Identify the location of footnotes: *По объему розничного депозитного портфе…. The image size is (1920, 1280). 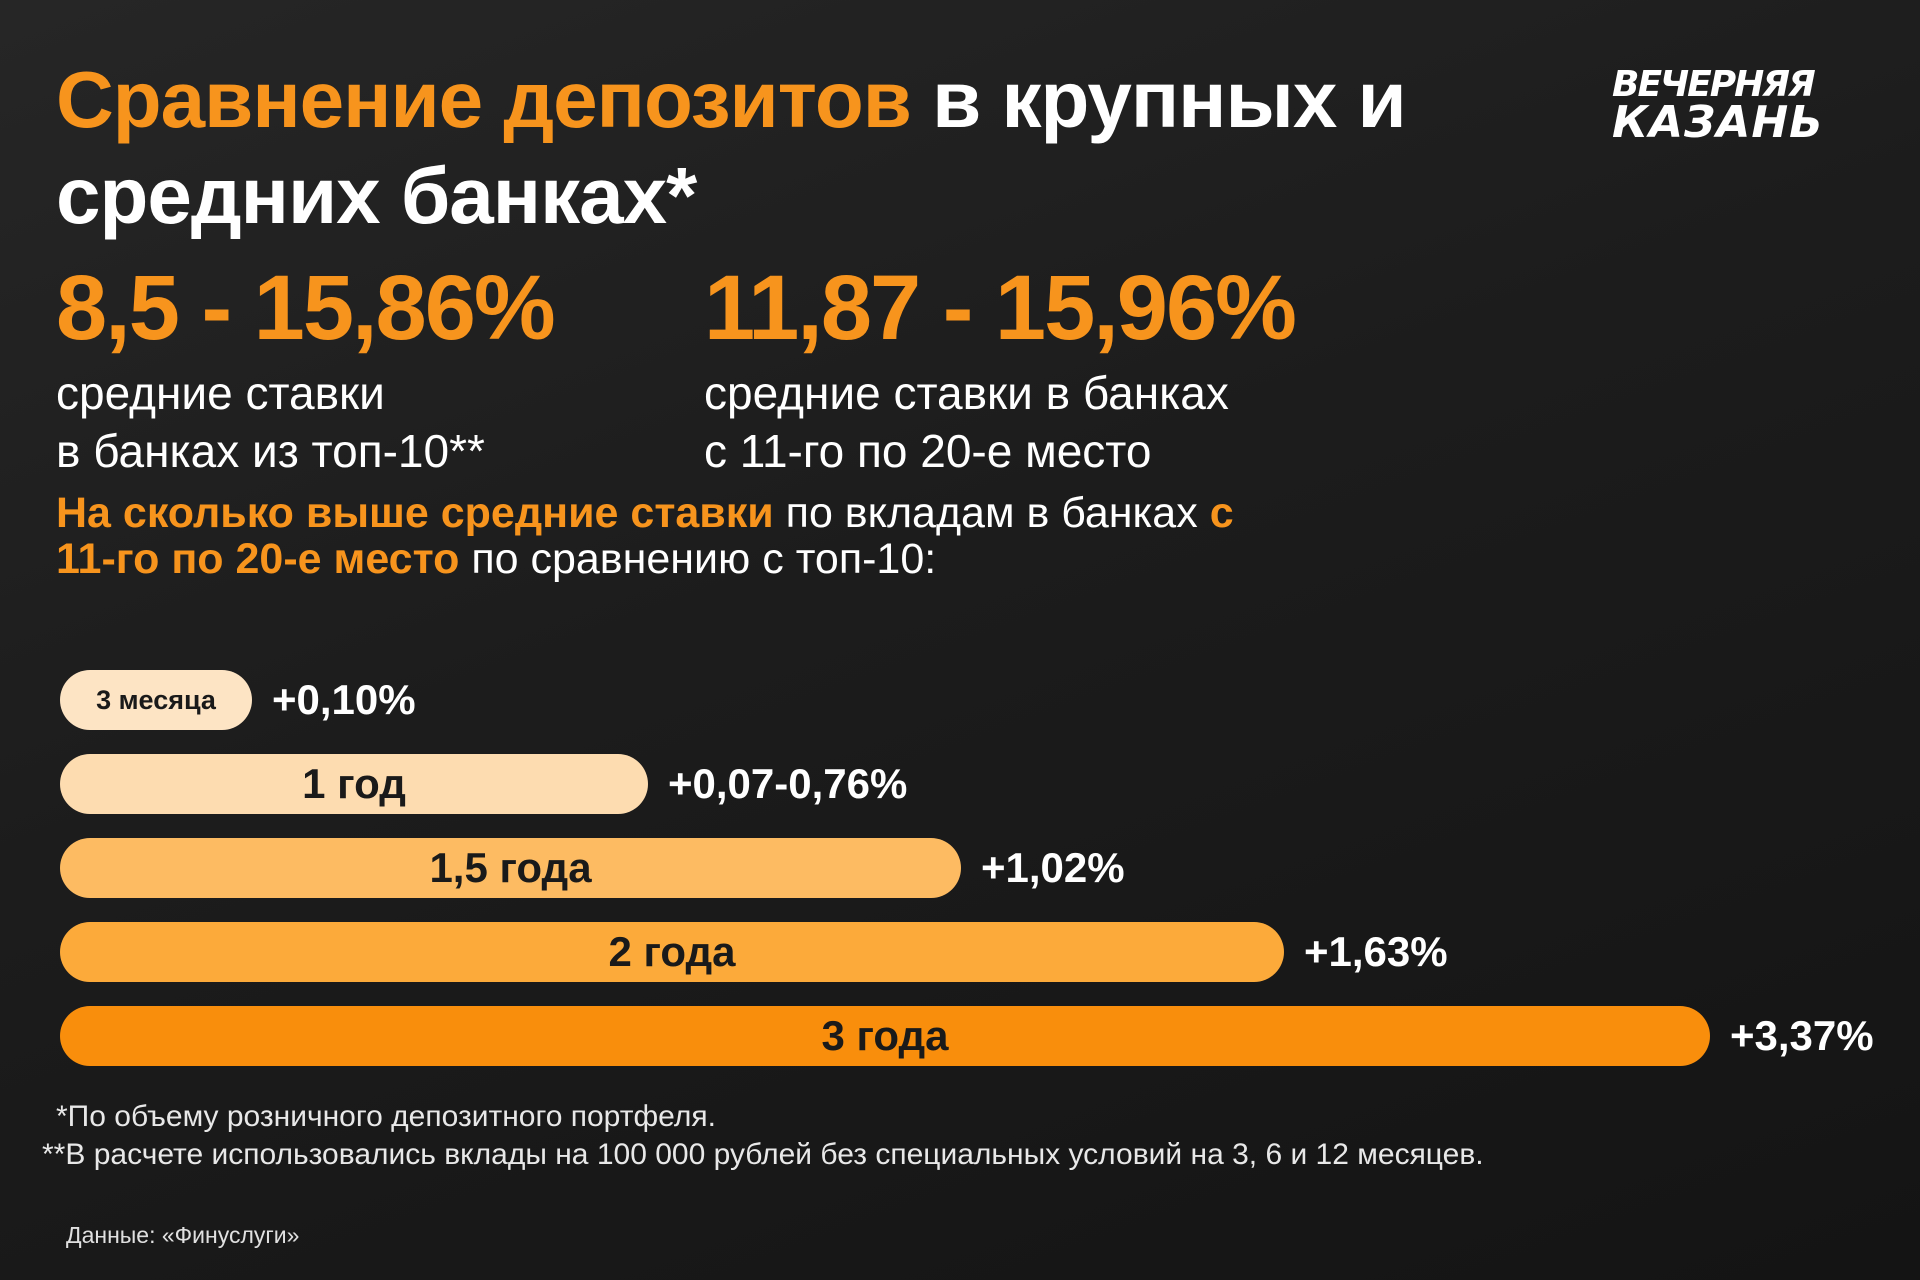
(949, 1136).